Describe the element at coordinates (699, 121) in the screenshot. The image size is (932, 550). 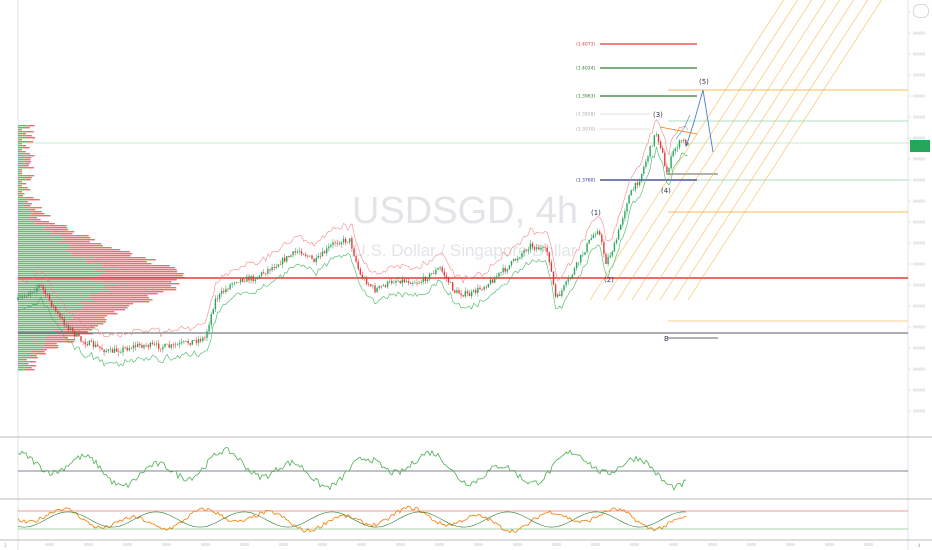
I see `wave-projection-path` at that location.